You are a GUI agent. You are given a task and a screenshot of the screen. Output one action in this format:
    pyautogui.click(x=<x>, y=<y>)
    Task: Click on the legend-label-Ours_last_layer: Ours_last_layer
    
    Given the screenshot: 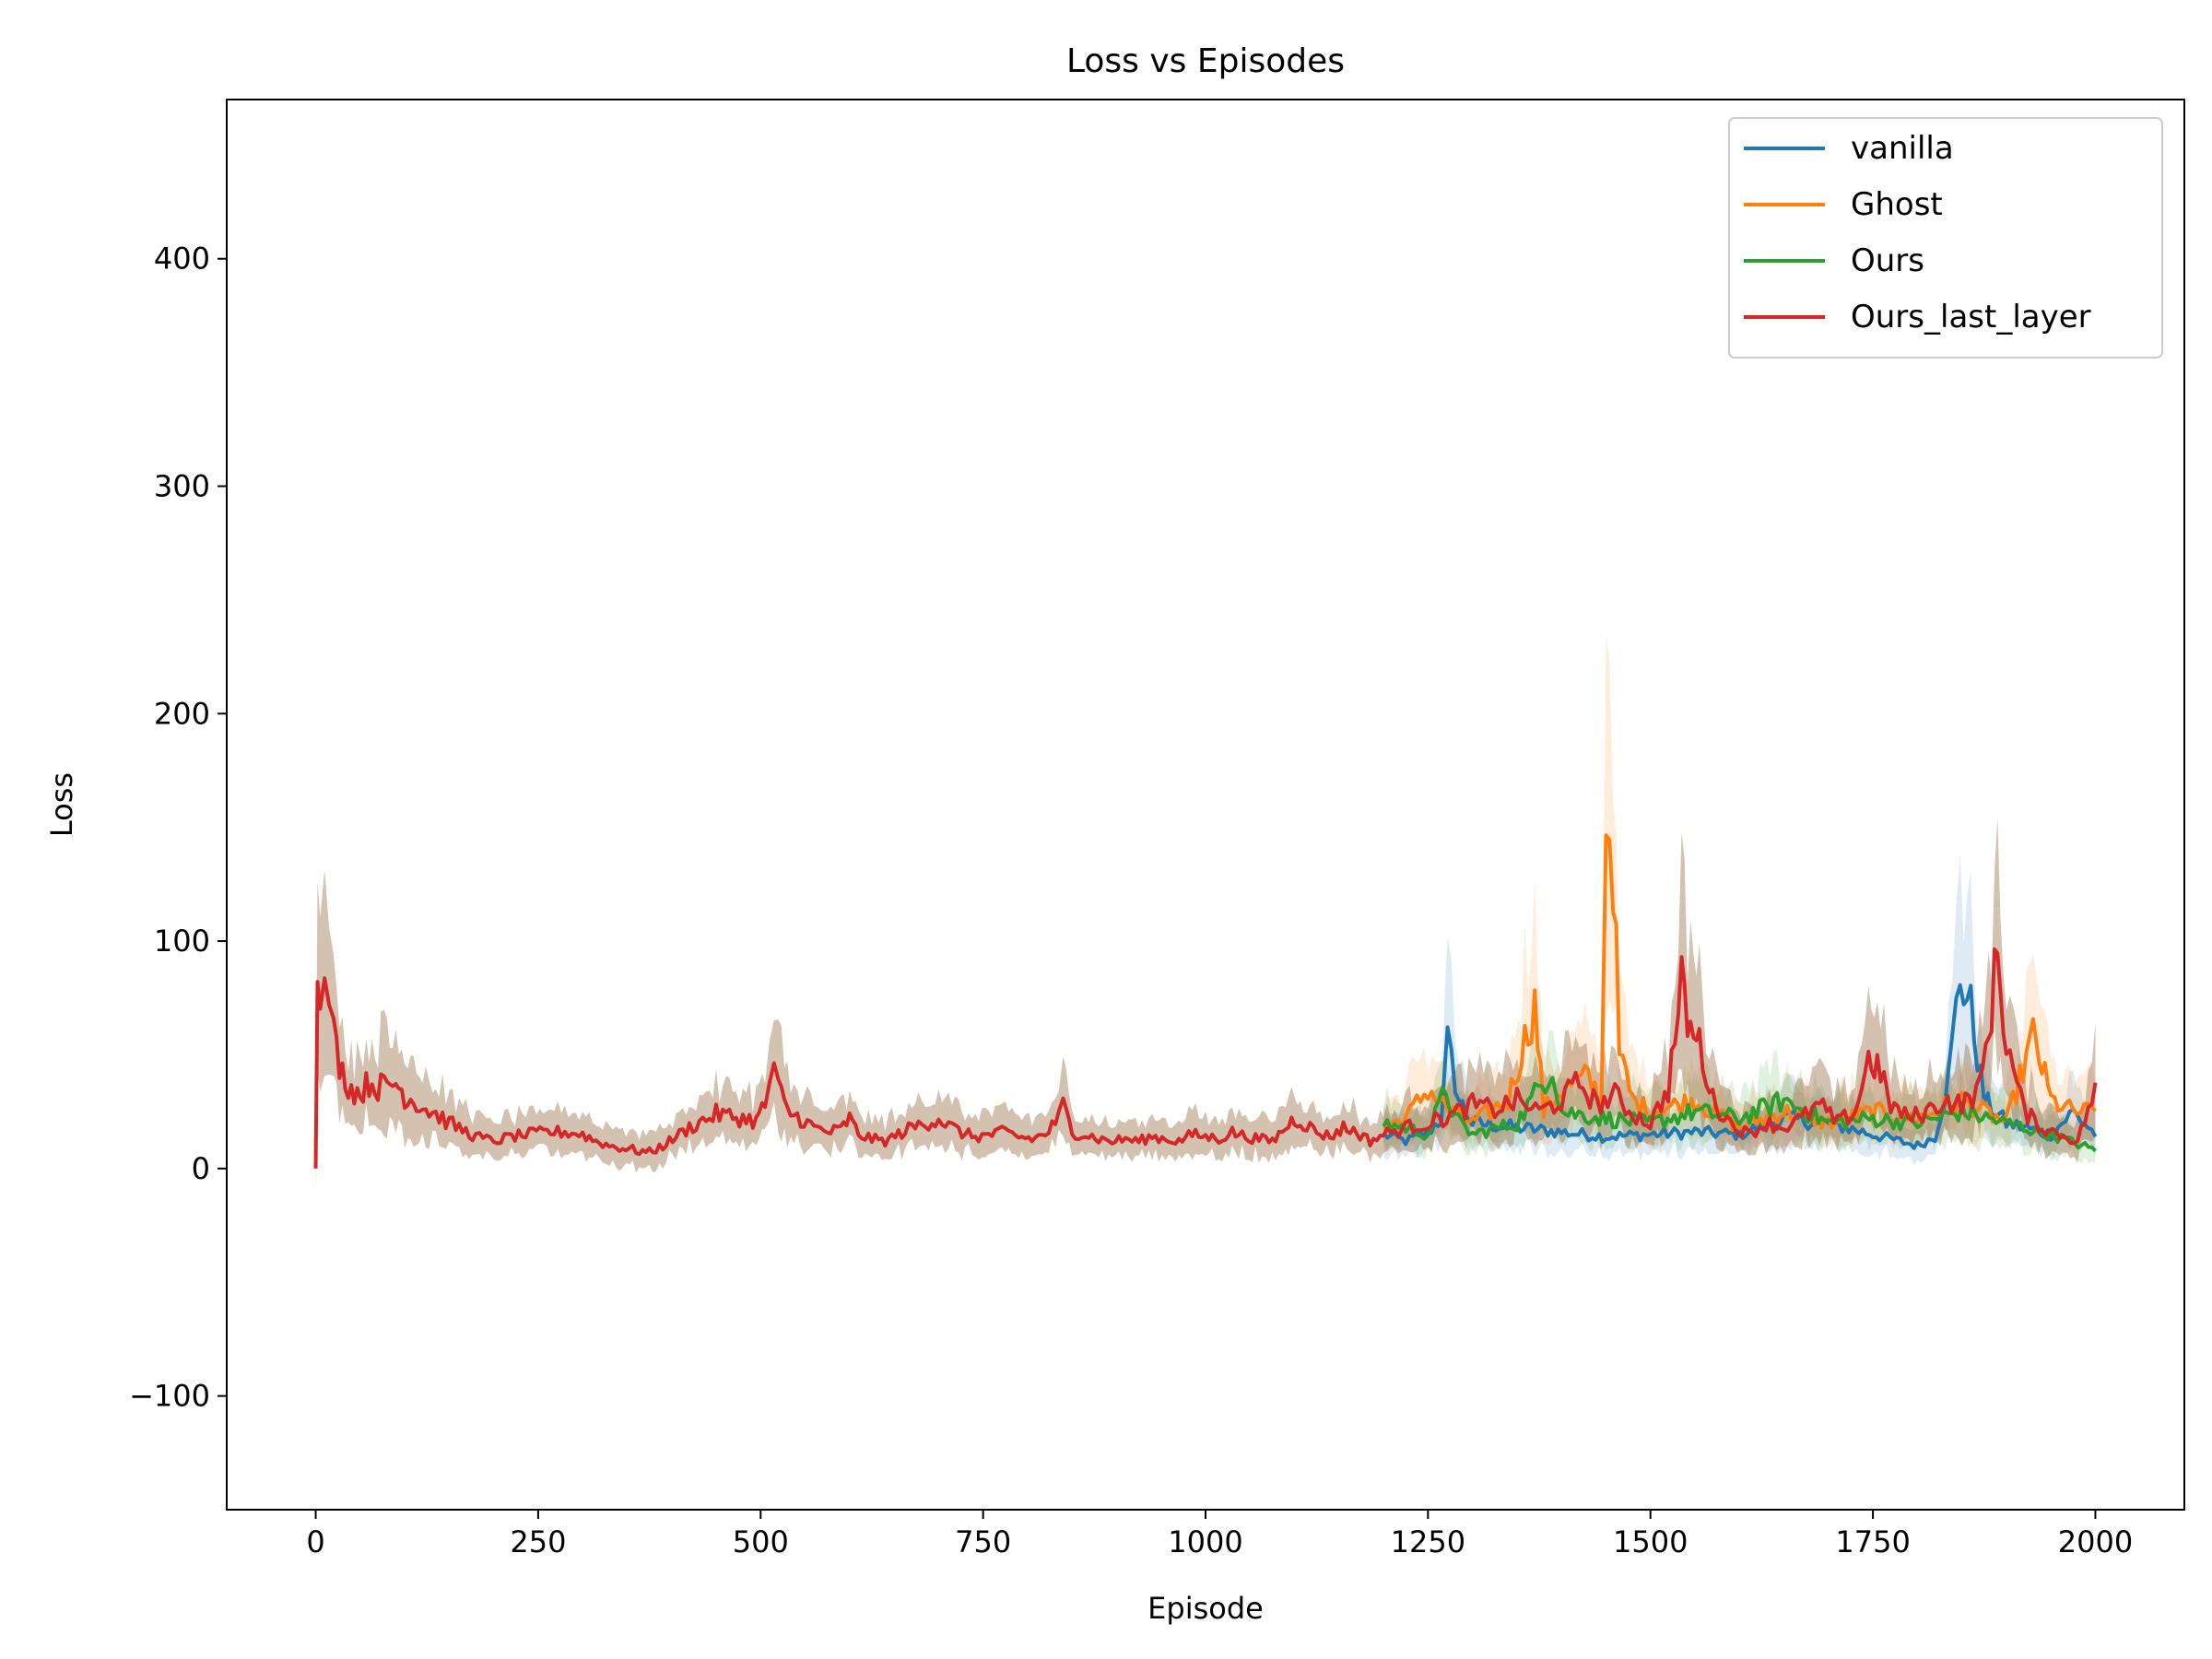 What is the action you would take?
    pyautogui.click(x=1971, y=317)
    